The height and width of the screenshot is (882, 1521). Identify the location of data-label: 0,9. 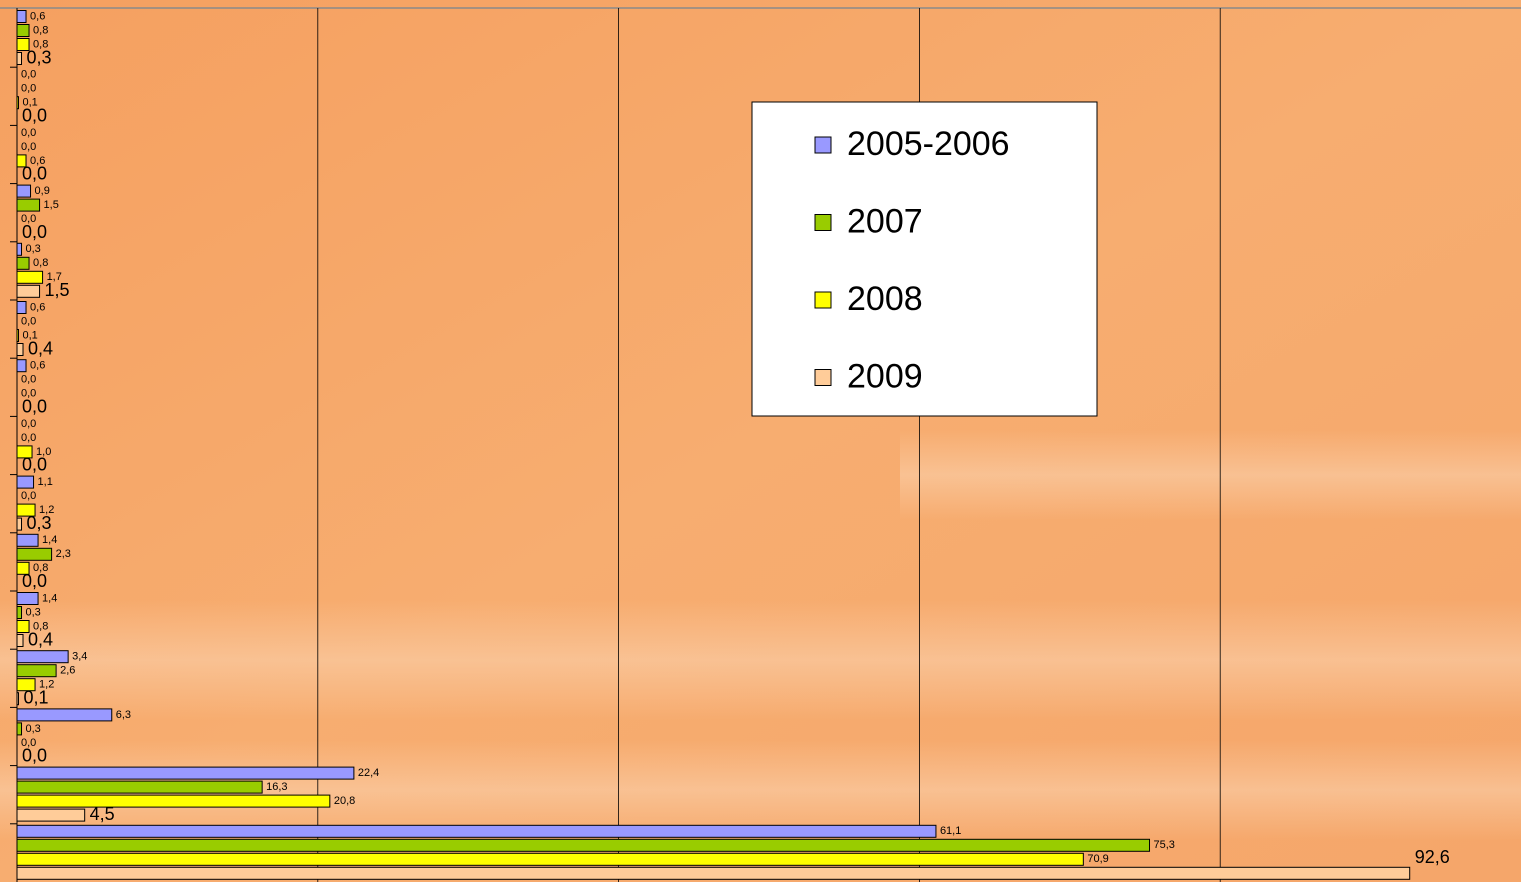
(42, 191).